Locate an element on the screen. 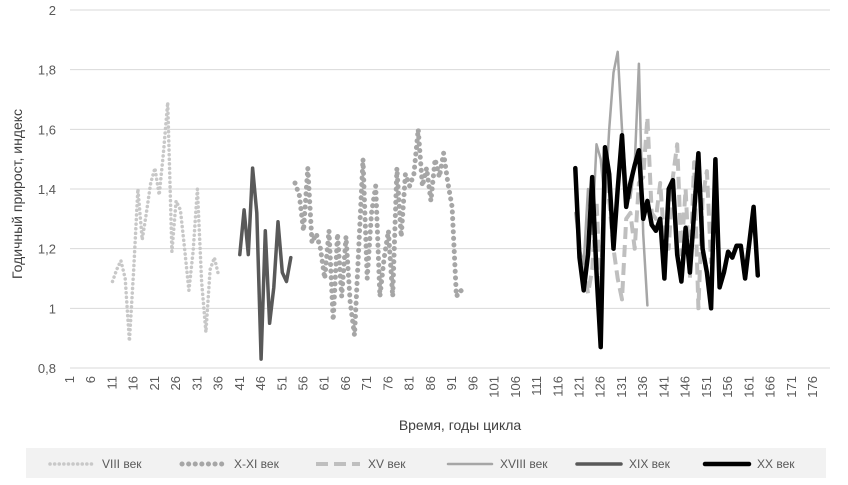  legend-label: XIX век is located at coordinates (650, 464).